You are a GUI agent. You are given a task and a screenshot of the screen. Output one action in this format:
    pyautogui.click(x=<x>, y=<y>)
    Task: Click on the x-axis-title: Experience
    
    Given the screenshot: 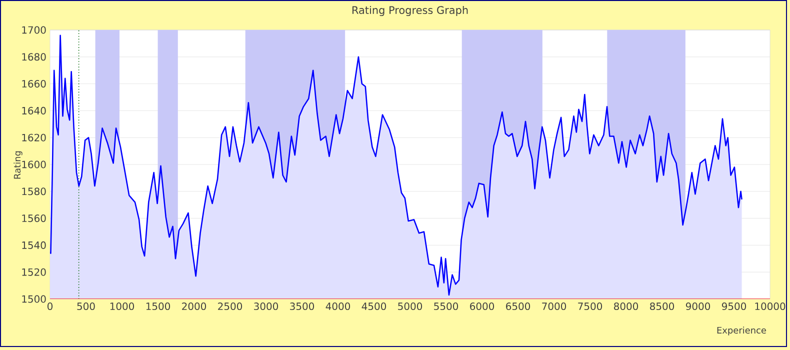 What is the action you would take?
    pyautogui.click(x=741, y=331)
    